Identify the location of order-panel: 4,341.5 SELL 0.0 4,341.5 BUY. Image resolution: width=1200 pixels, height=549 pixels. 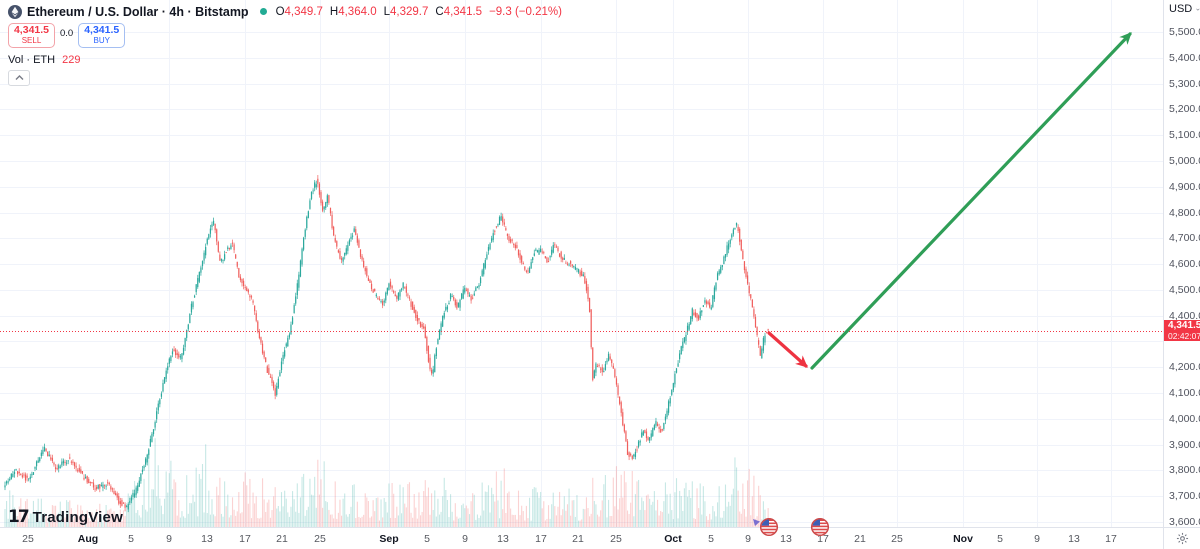
(285, 35).